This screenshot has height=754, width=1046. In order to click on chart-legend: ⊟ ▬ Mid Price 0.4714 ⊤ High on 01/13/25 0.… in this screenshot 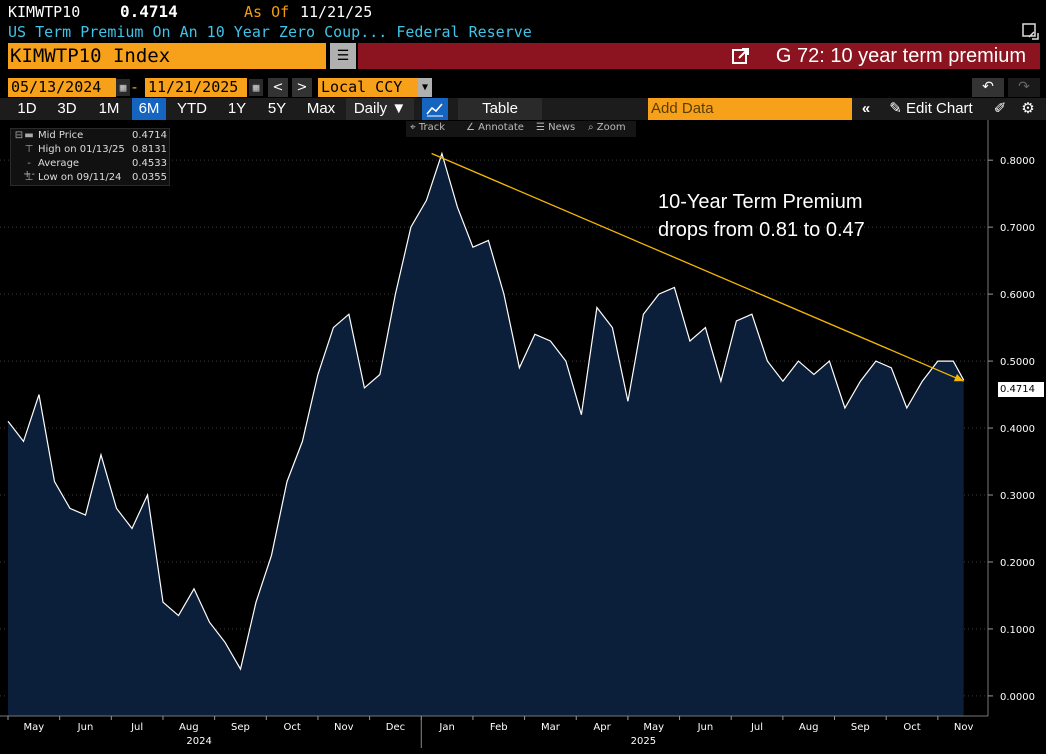, I will do `click(90, 157)`.